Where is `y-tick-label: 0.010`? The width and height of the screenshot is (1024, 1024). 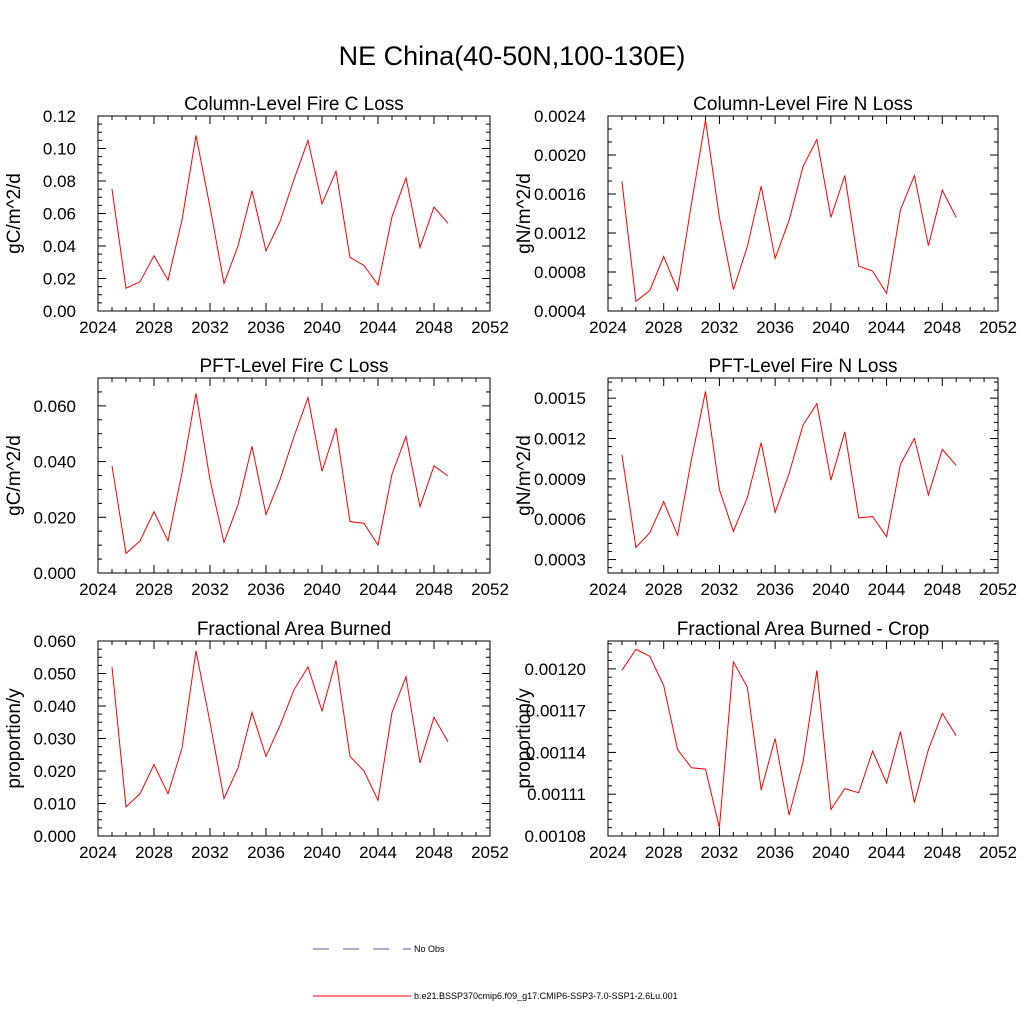 y-tick-label: 0.010 is located at coordinates (54, 804).